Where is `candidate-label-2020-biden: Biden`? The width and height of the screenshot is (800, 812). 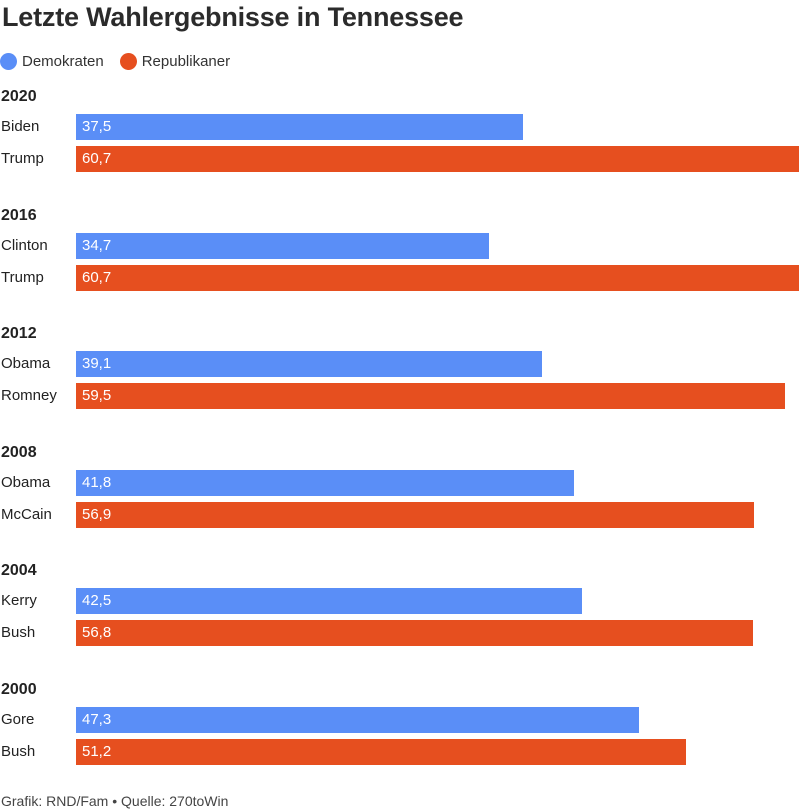 candidate-label-2020-biden: Biden is located at coordinates (20, 126).